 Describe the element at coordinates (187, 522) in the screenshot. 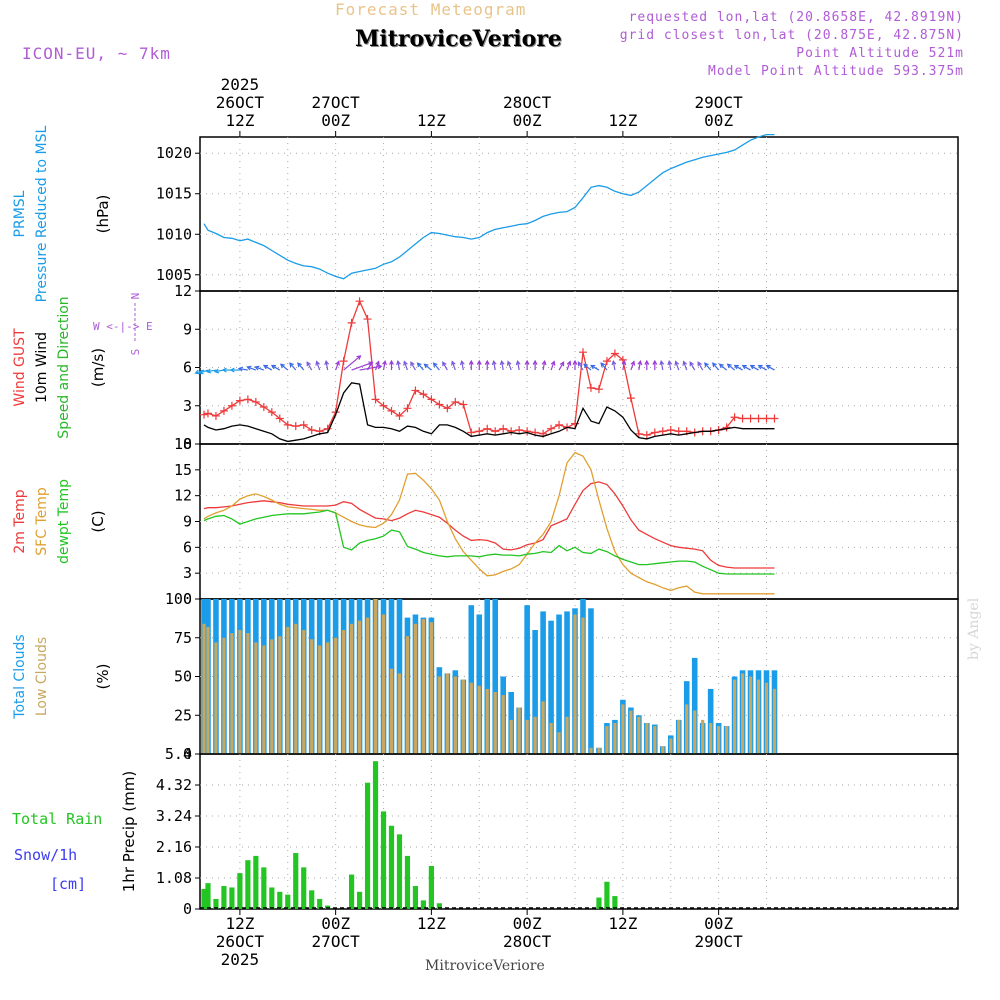

I see `y-tick-label: 9` at that location.